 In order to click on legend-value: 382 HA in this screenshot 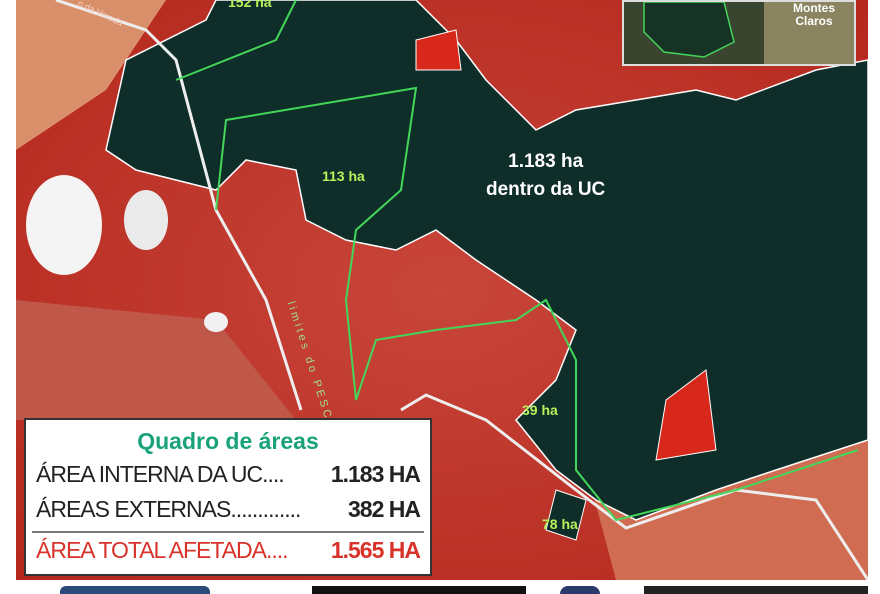, I will do `click(384, 509)`.